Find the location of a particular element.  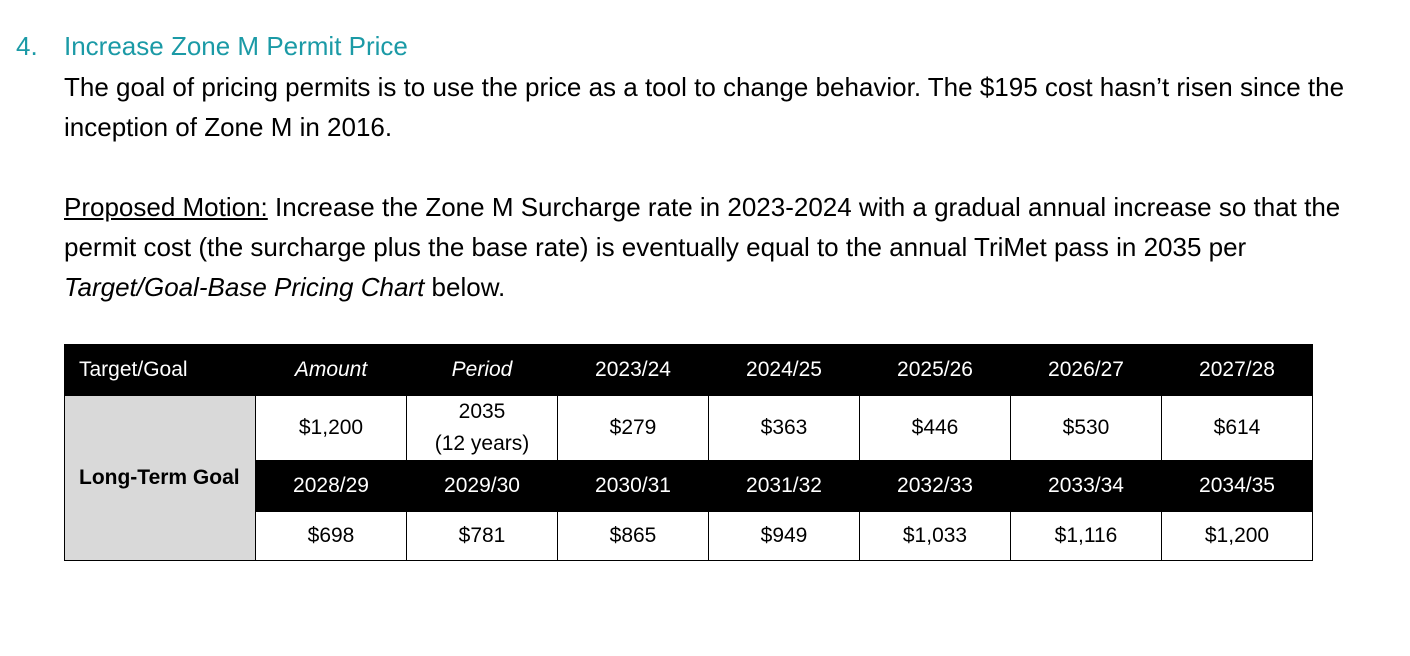

price-cell: $1,200 is located at coordinates (1237, 536).